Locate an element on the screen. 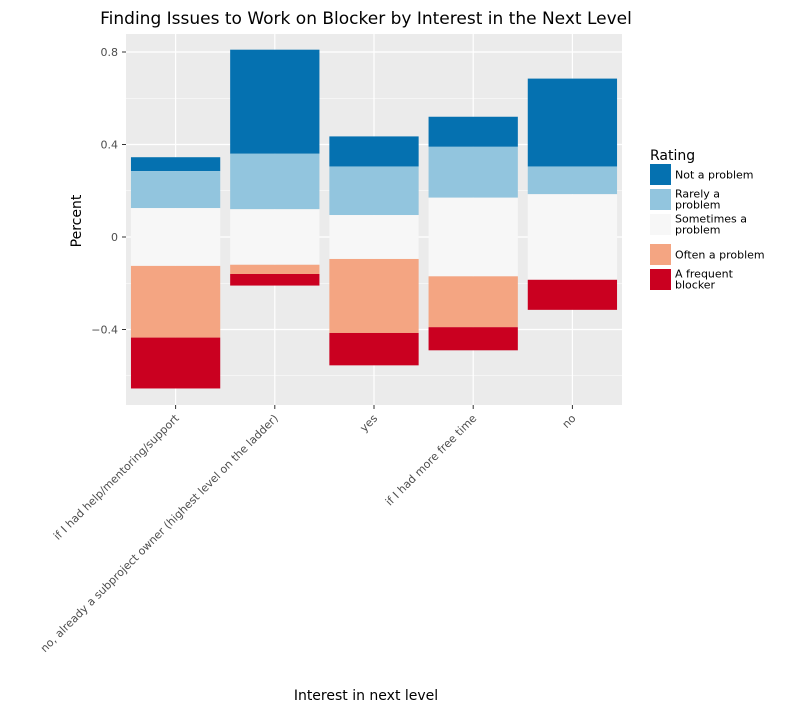 The width and height of the screenshot is (802, 712). legend-item: Often a problem is located at coordinates (707, 254).